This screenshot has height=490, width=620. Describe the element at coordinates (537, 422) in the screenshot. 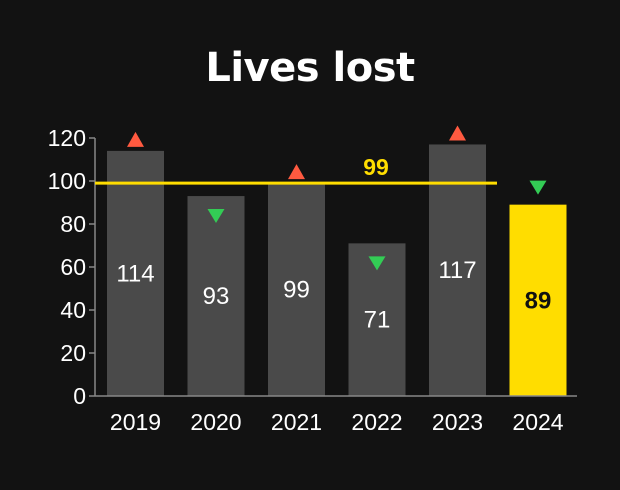

I see `x-tick-label-2024: 2024` at that location.